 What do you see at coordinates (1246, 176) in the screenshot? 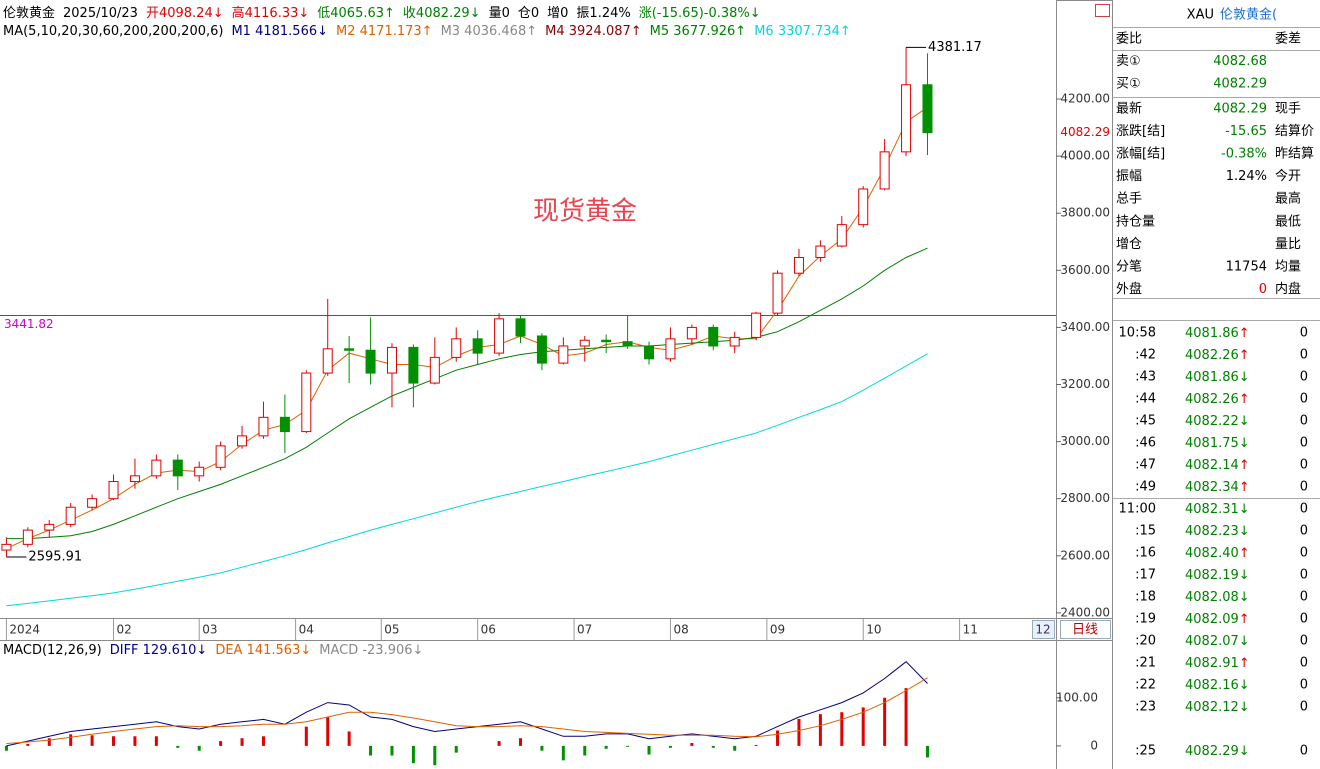
I see `quote-value: 1.24%` at bounding box center [1246, 176].